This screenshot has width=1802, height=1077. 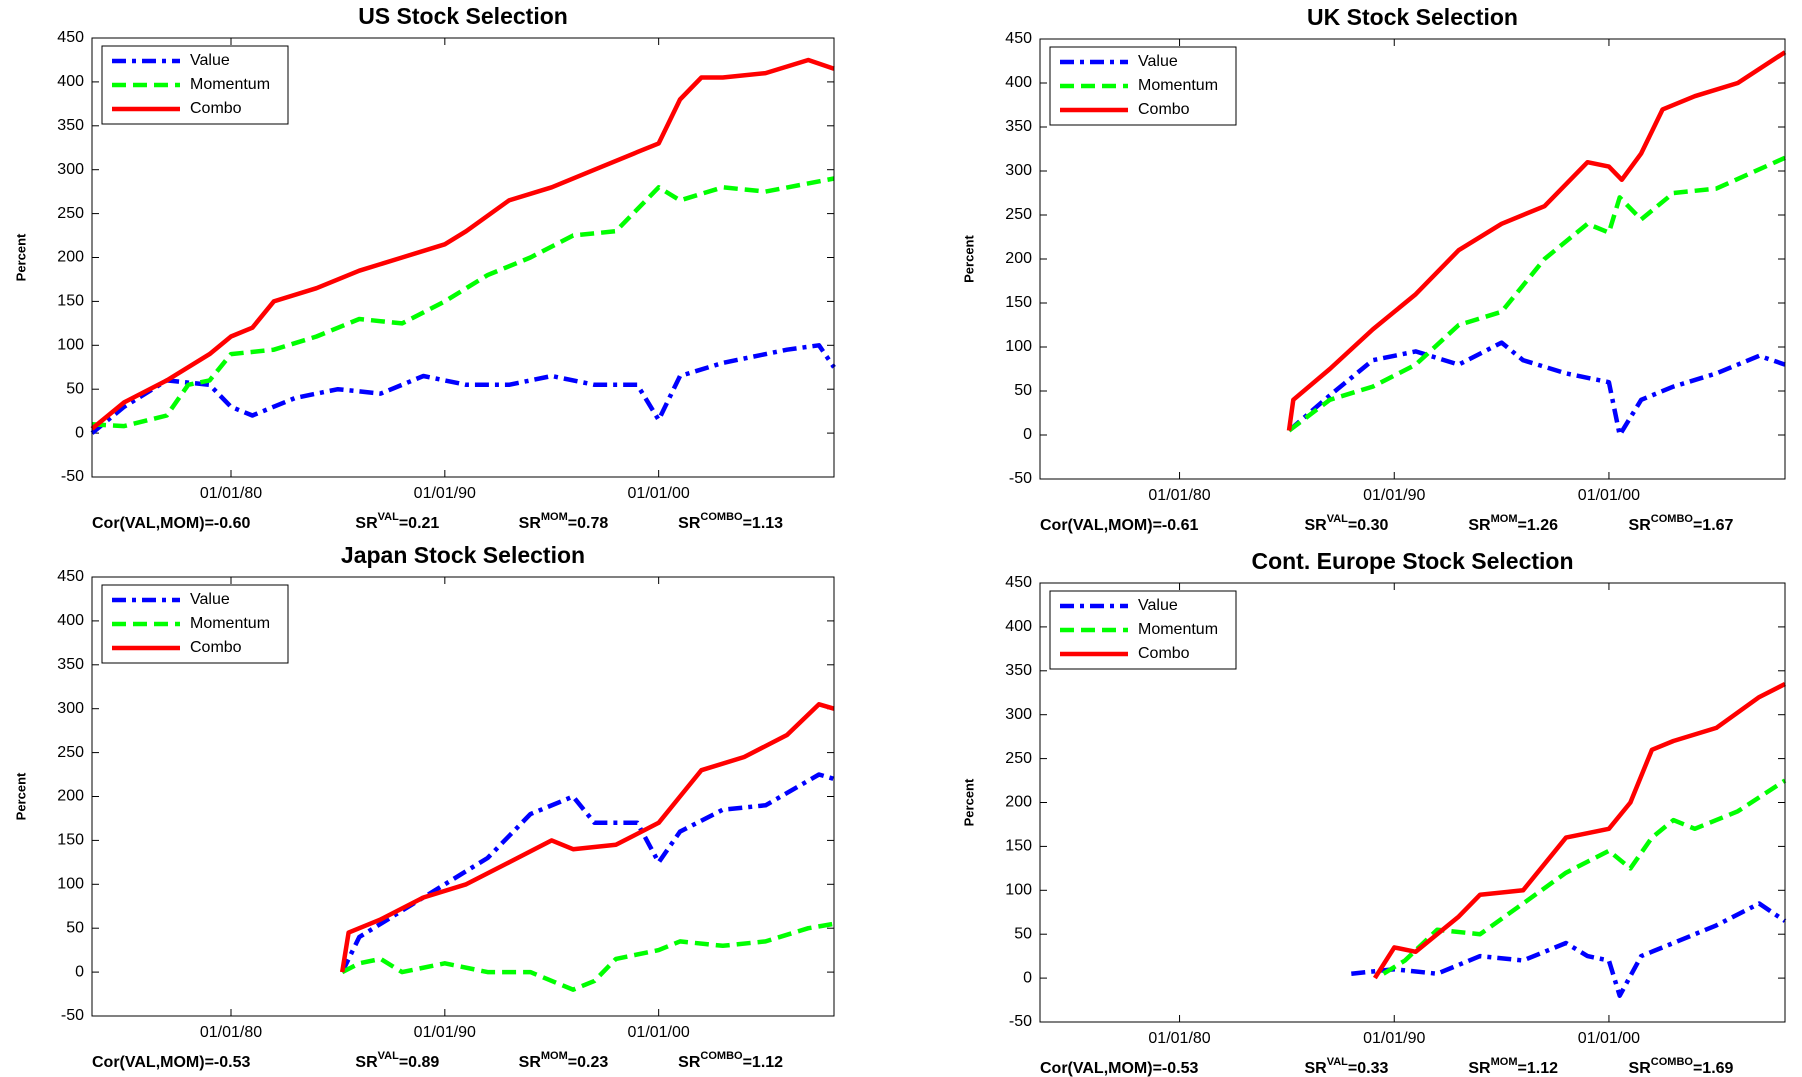 What do you see at coordinates (730, 521) in the screenshot?
I see `stat: SRCOMBO=1.13` at bounding box center [730, 521].